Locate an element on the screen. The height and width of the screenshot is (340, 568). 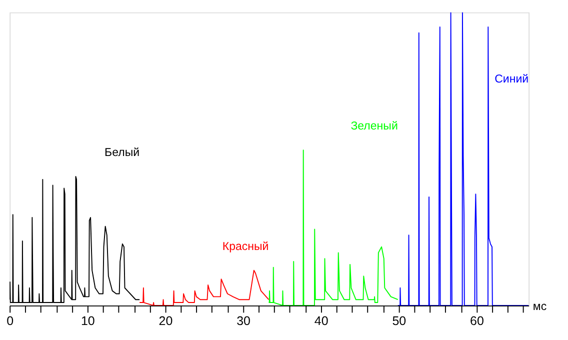
series-label: Синий is located at coordinates (511, 80).